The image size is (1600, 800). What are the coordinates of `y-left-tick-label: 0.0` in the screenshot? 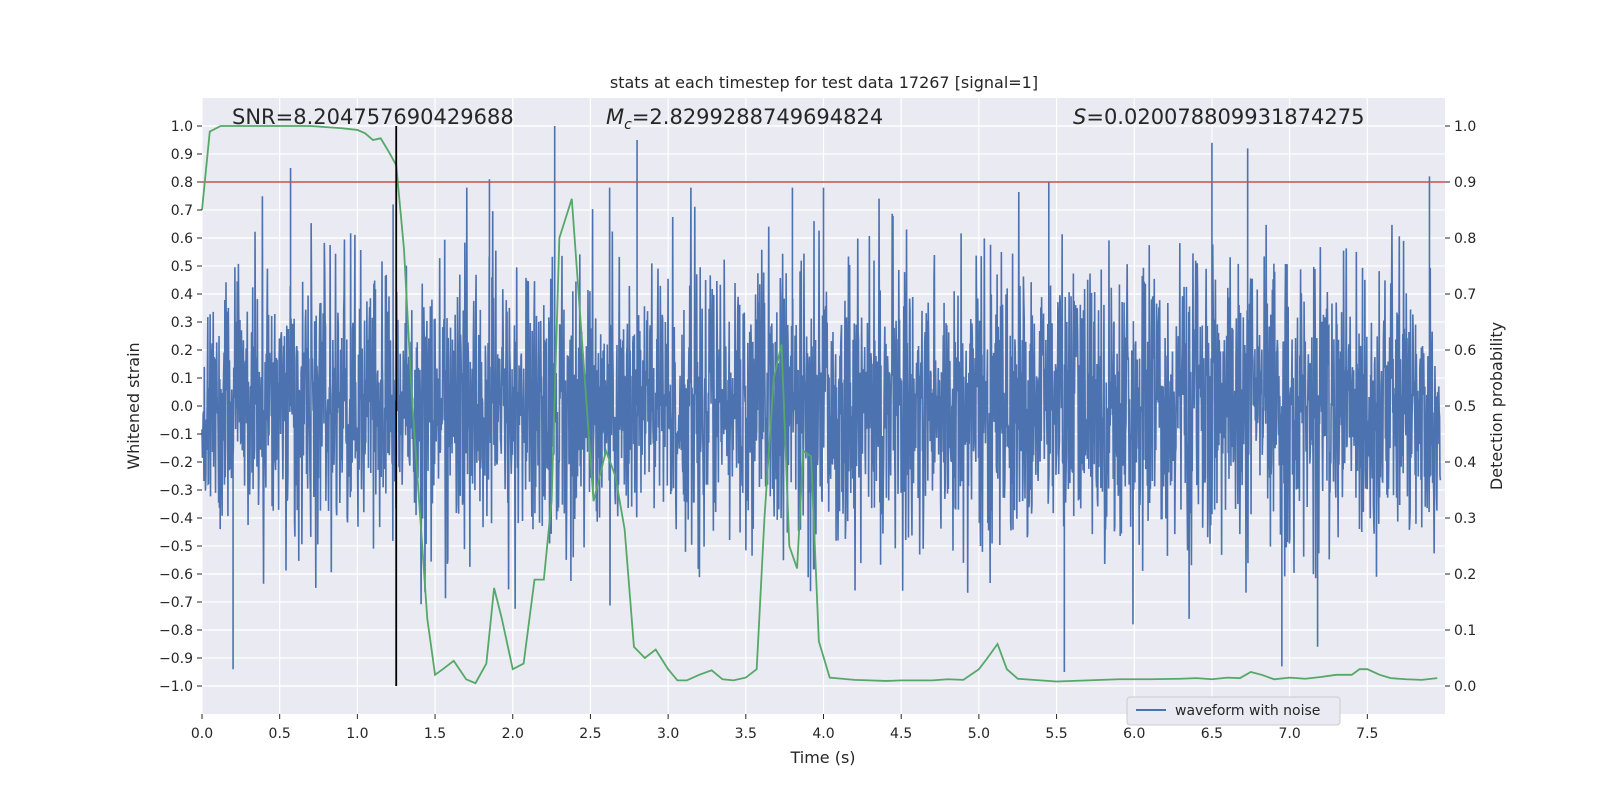 It's located at (182, 407).